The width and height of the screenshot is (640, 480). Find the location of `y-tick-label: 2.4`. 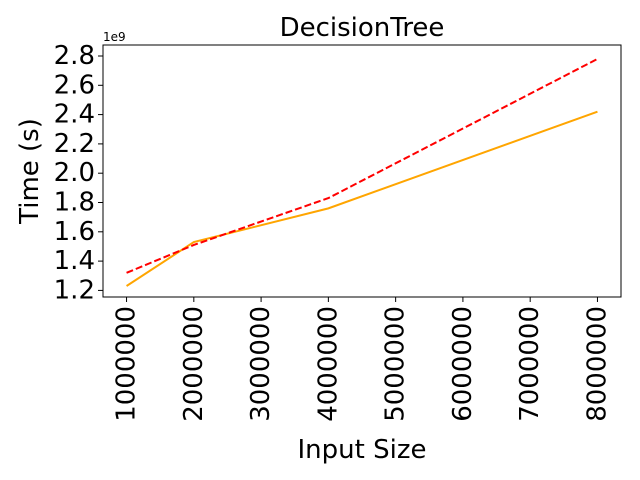

y-tick-label: 2.4 is located at coordinates (74, 115).